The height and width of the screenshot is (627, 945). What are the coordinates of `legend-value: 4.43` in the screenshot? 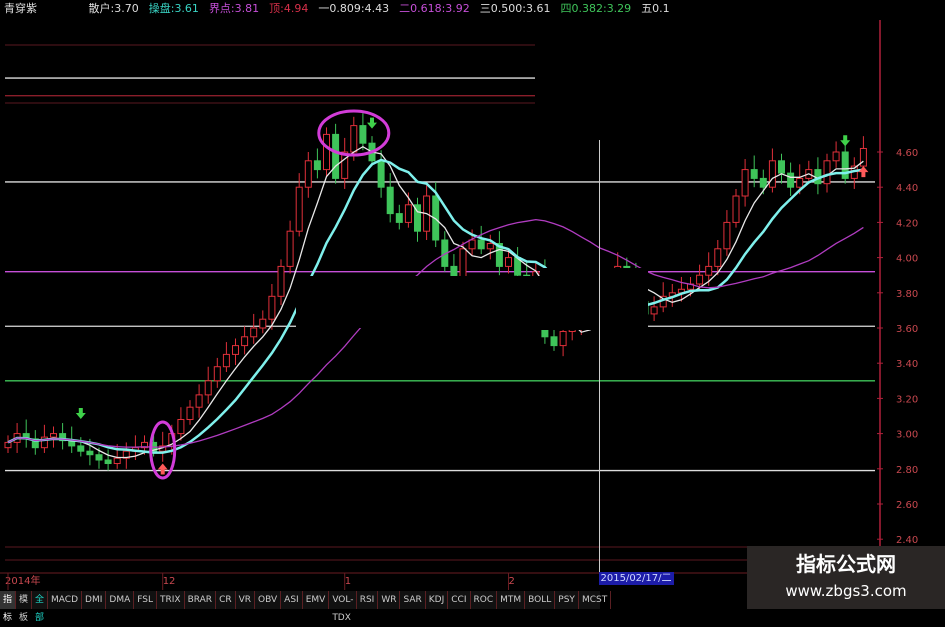 It's located at (377, 8).